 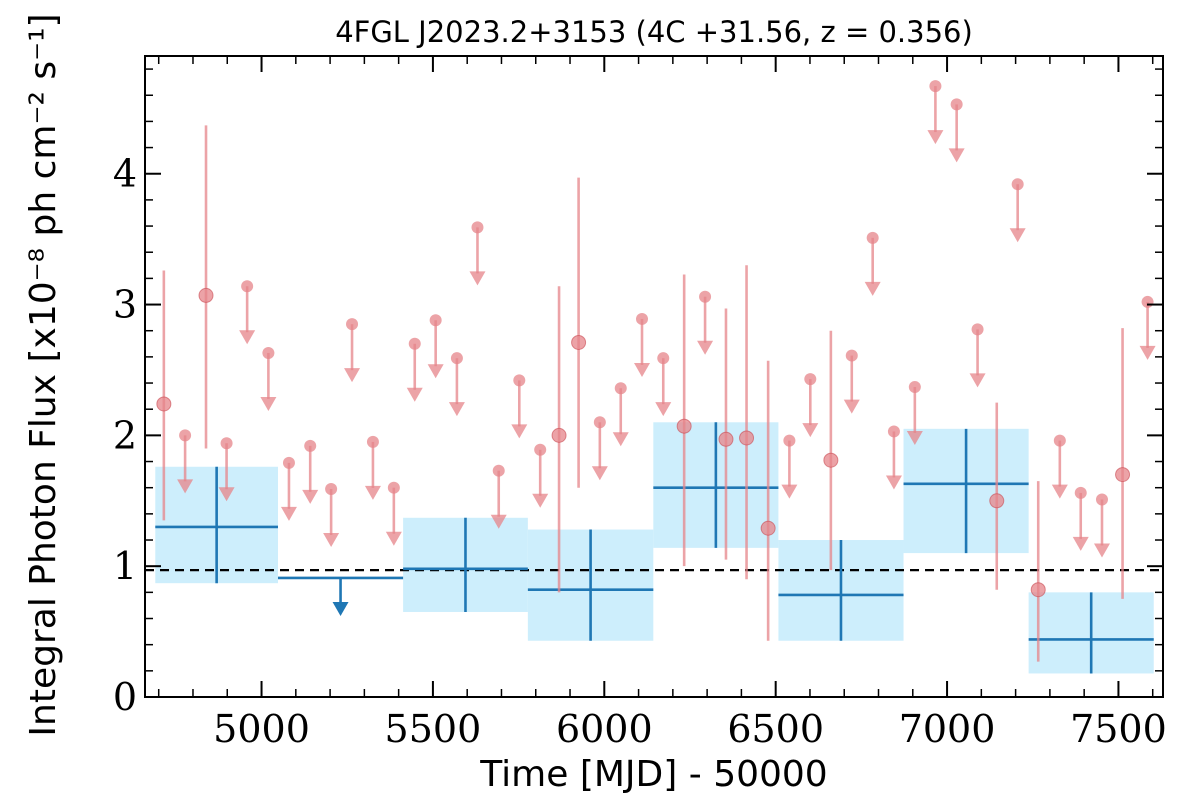 What do you see at coordinates (125, 305) in the screenshot?
I see `y-tick-label: 3` at bounding box center [125, 305].